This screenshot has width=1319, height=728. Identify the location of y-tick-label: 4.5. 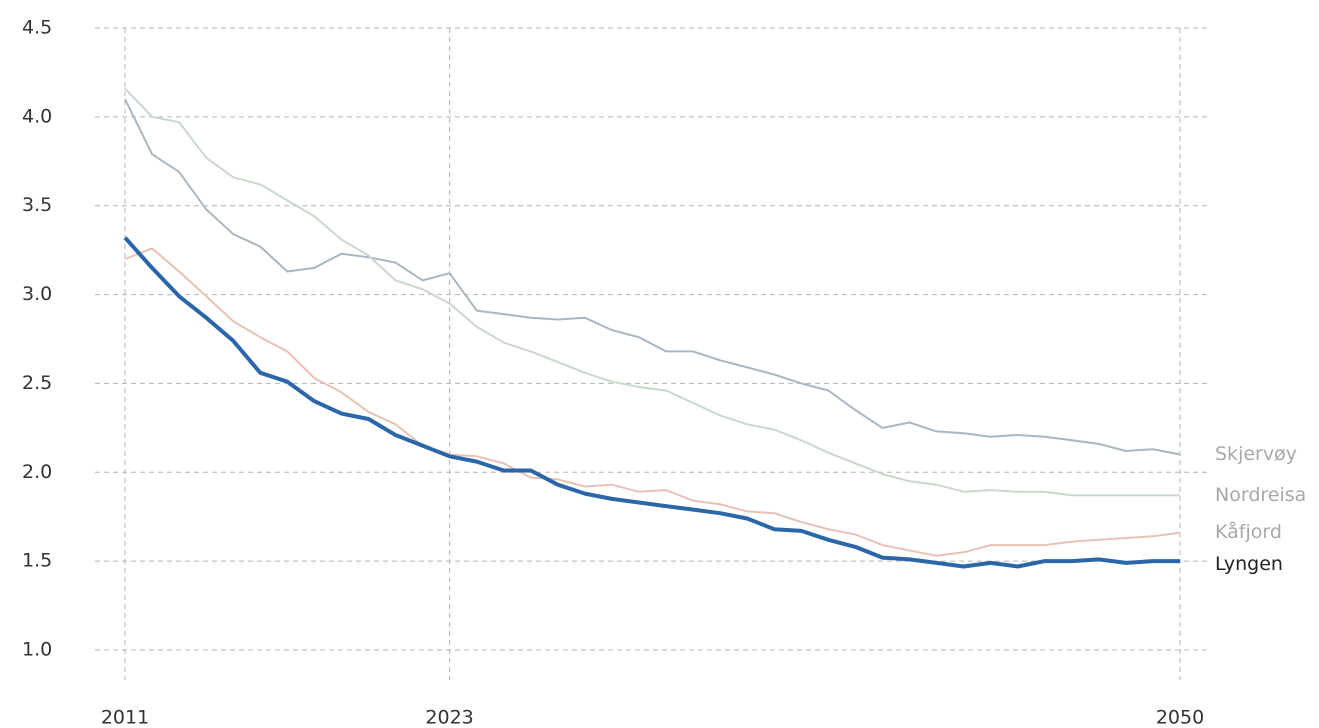
(37, 28).